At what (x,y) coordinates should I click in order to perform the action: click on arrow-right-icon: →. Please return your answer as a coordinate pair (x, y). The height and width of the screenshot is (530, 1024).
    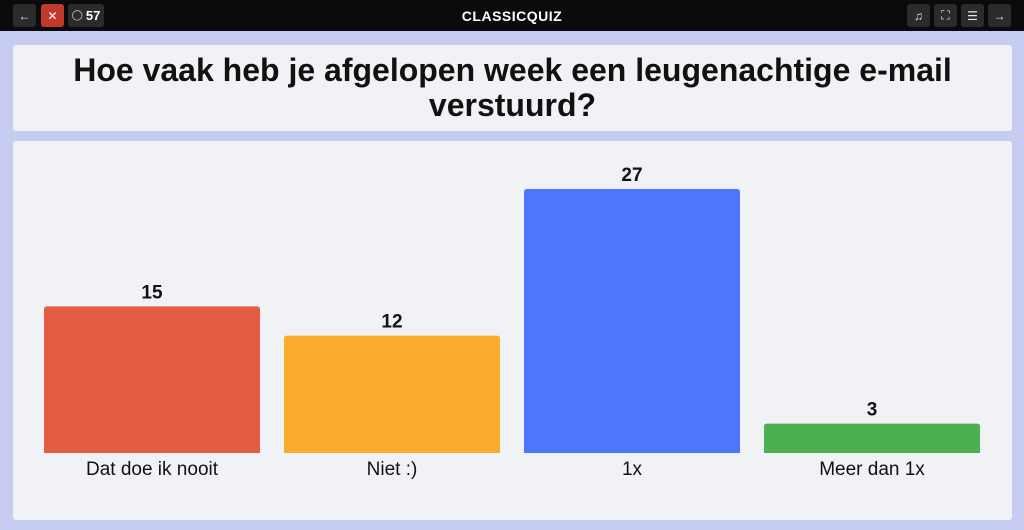
    Looking at the image, I should click on (999, 15).